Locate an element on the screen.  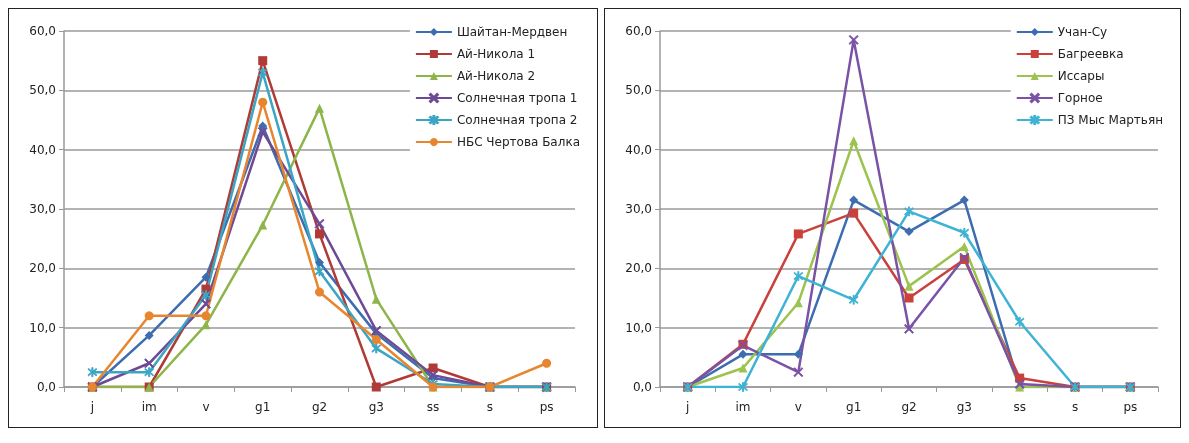
legend-label: Солнечная тропа 1 is located at coordinates (517, 98).